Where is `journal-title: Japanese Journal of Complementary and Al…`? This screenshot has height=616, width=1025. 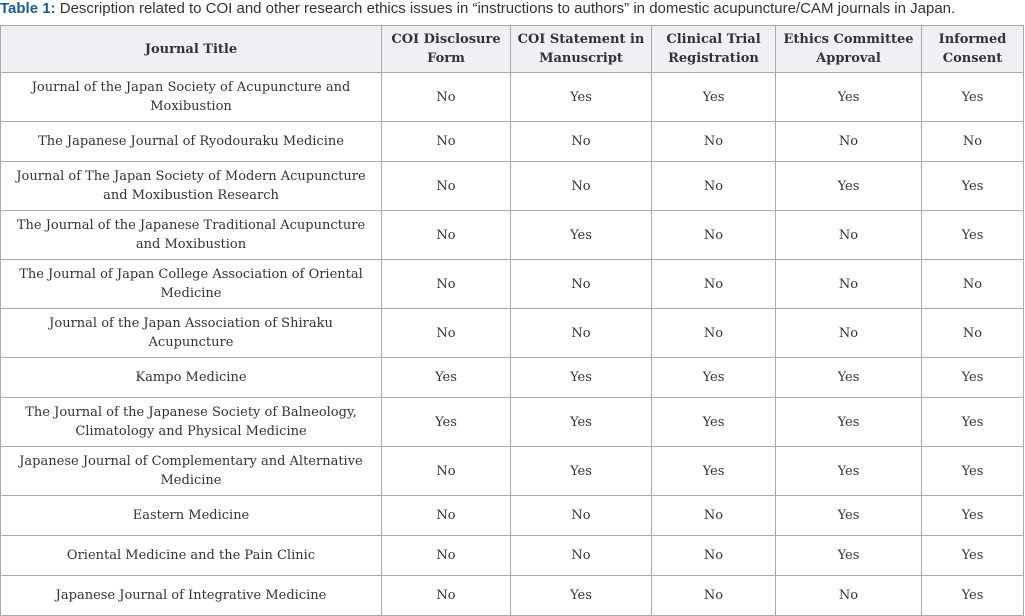
journal-title: Japanese Journal of Complementary and Al… is located at coordinates (191, 471).